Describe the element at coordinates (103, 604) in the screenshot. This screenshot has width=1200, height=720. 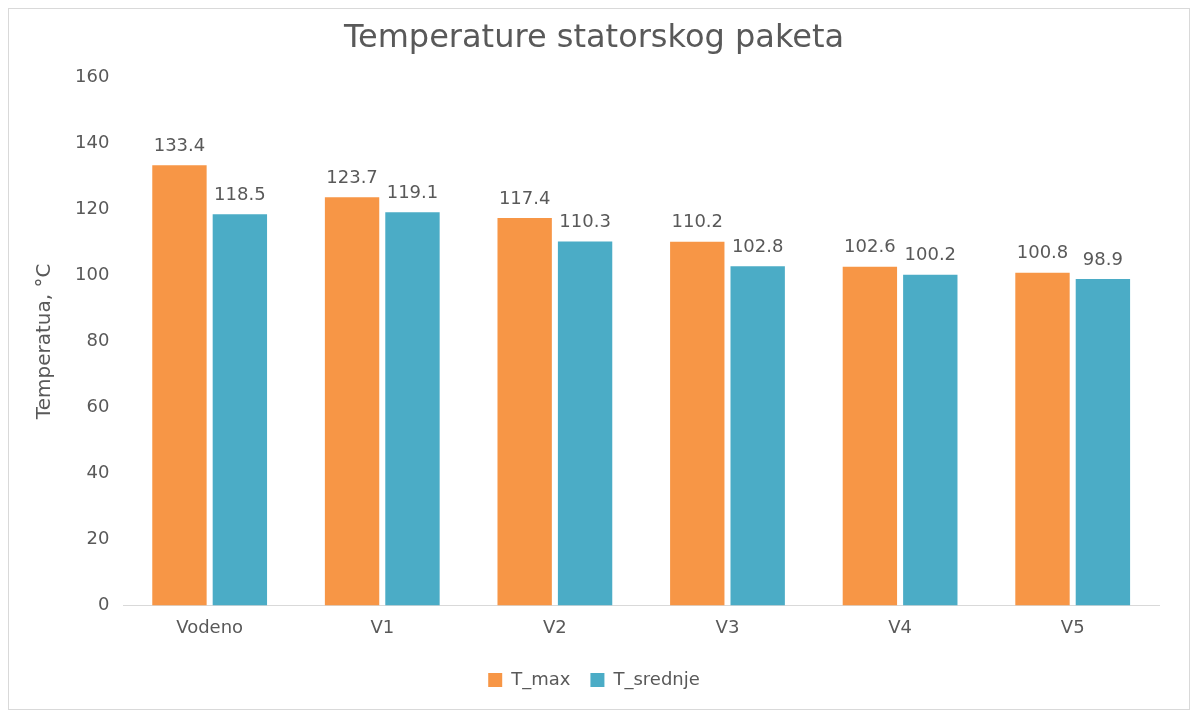
I see `y-tick-label: 0` at that location.